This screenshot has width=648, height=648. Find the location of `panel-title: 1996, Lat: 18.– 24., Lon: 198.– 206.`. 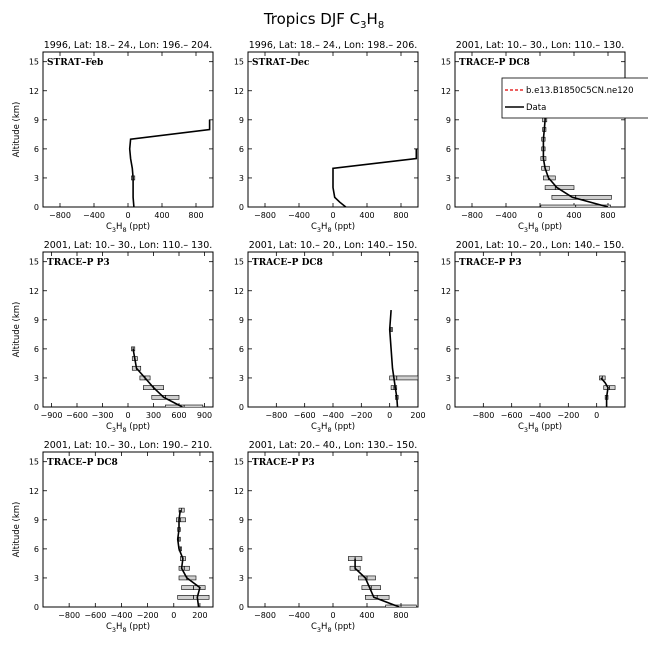

panel-title: 1996, Lat: 18.– 24., Lon: 198.– 206. is located at coordinates (333, 45).